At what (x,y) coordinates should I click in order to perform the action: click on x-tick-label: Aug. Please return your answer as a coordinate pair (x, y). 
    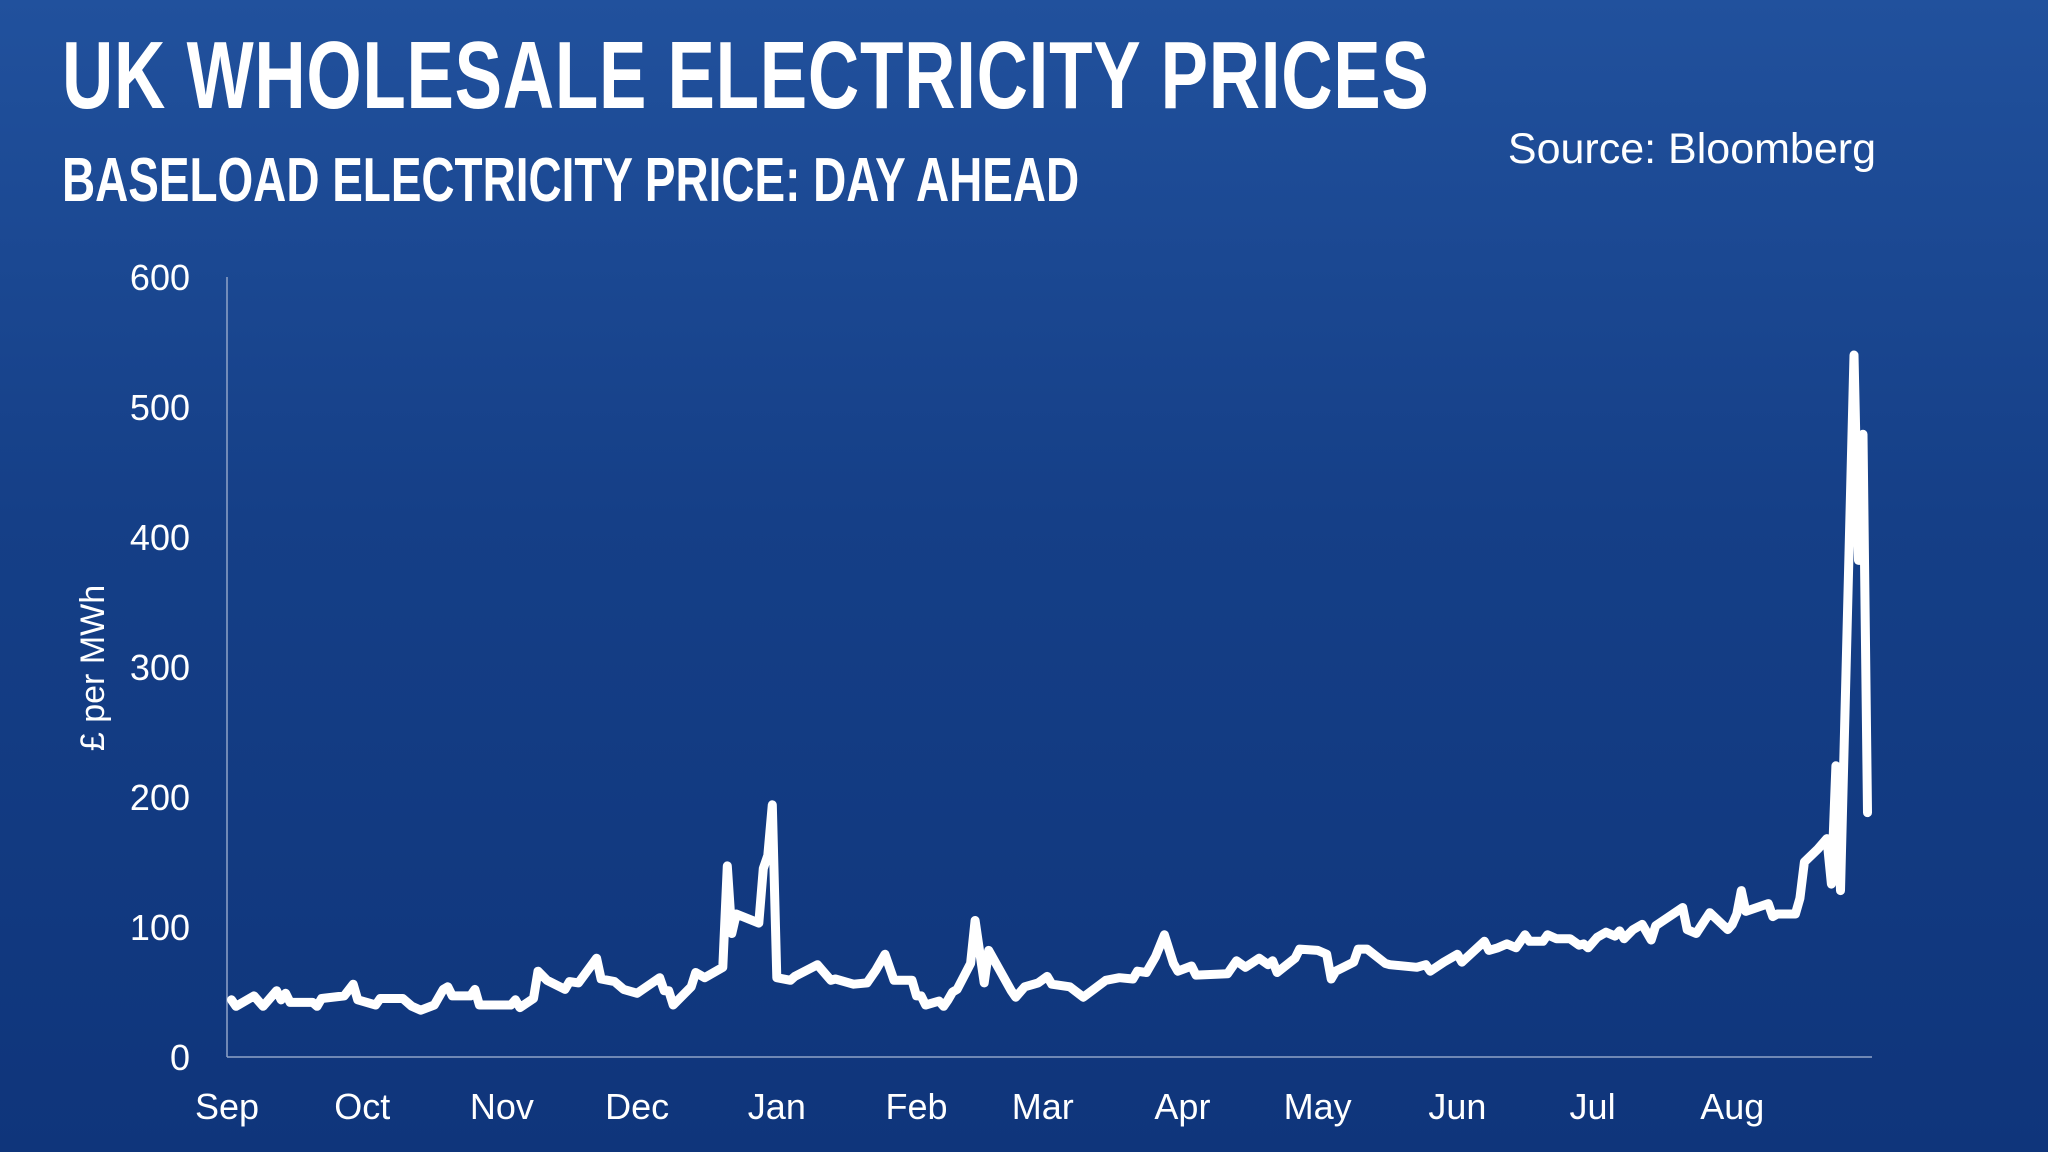
    Looking at the image, I should click on (1732, 1106).